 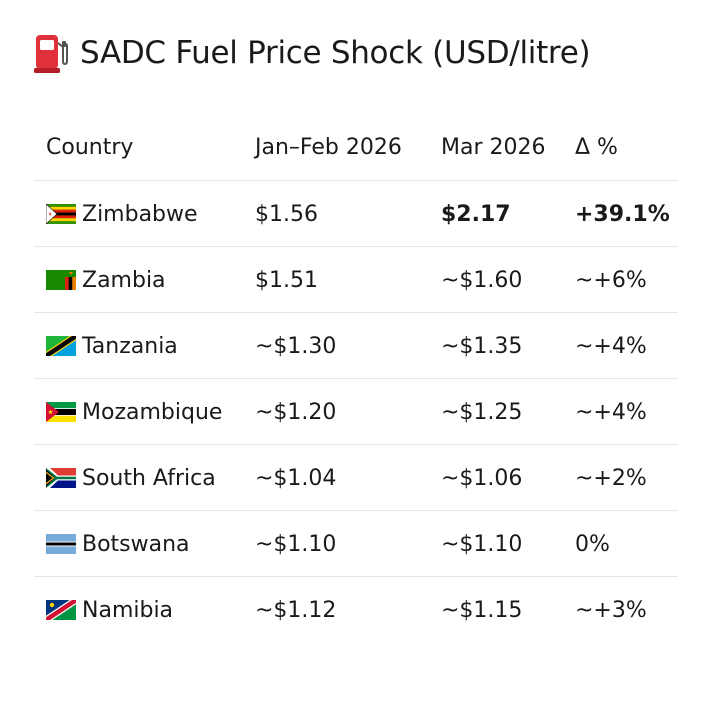 What do you see at coordinates (286, 280) in the screenshot?
I see `jan-feb-price: $1.51` at bounding box center [286, 280].